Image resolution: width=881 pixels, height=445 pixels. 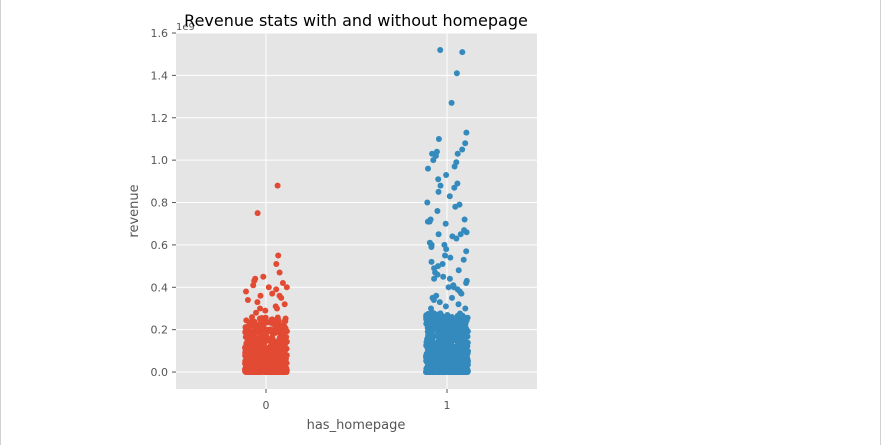 I want to click on y-tick-label: 1.2, so click(x=160, y=118).